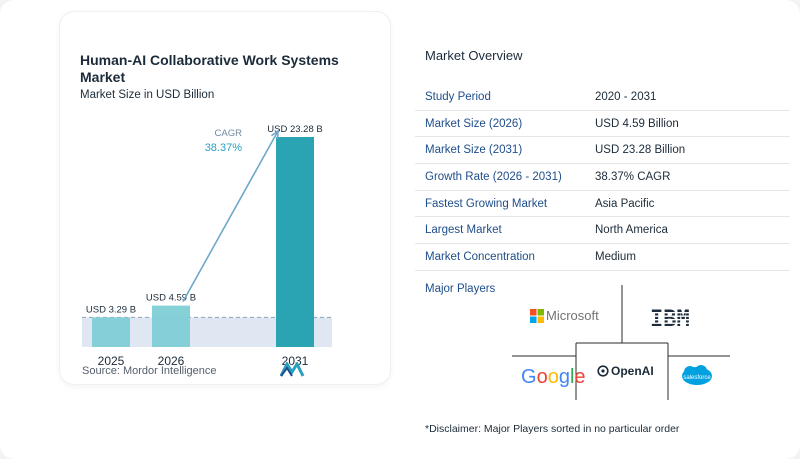  I want to click on row-value: USD 4.59 Billion, so click(637, 123).